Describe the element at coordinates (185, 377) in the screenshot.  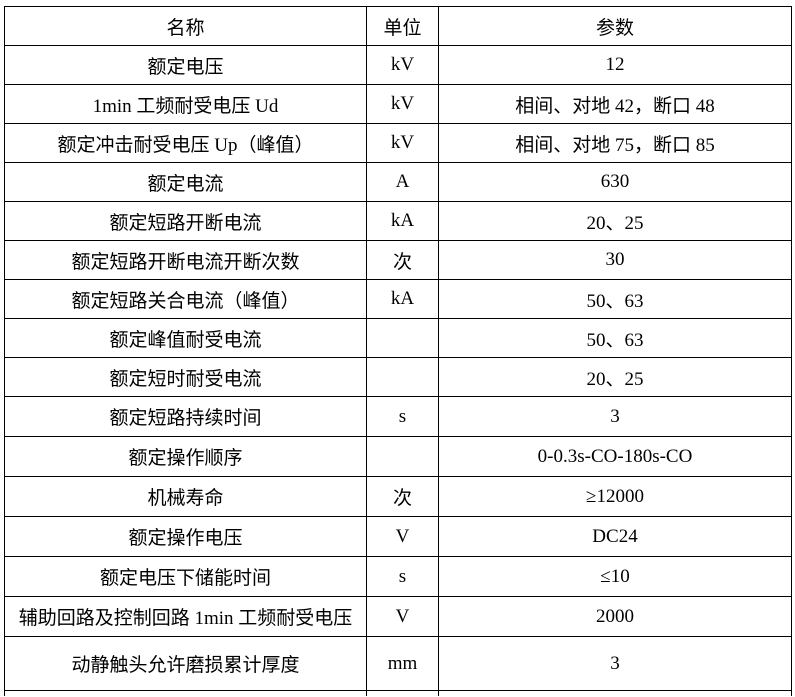
I see `name-cell: 额定短时耐受电流` at that location.